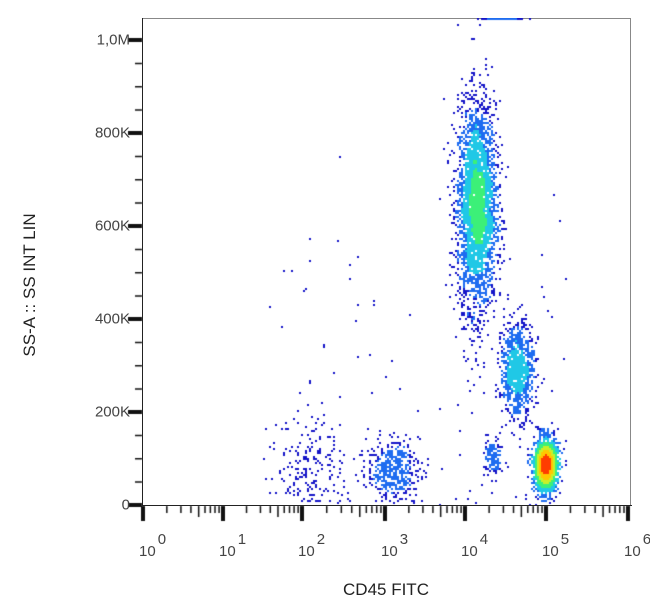  What do you see at coordinates (395, 545) in the screenshot?
I see `x-tick-label: 10³` at bounding box center [395, 545].